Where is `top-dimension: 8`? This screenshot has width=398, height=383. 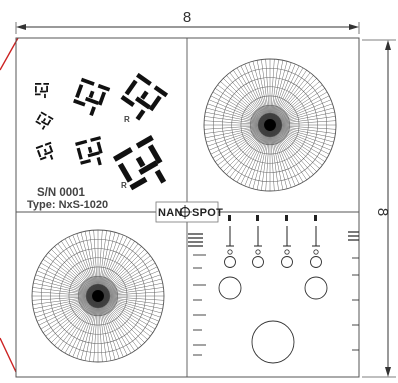 top-dimension: 8 is located at coordinates (187, 21).